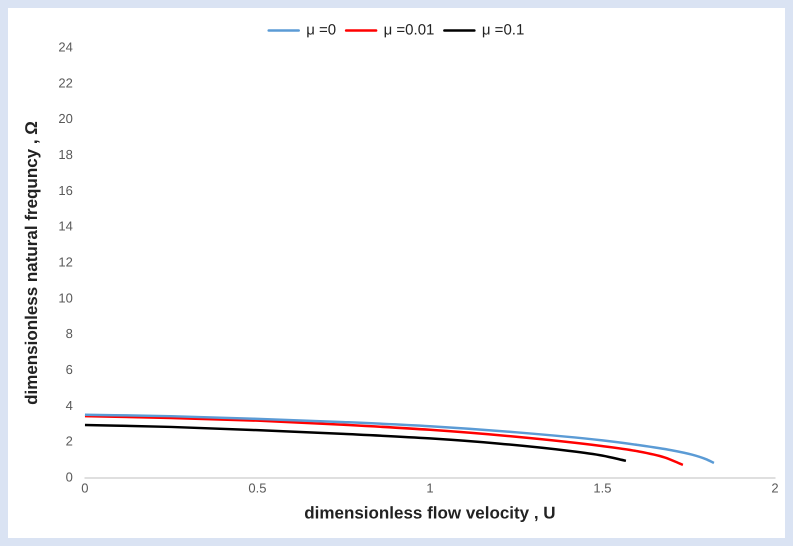 The image size is (793, 546). Describe the element at coordinates (430, 488) in the screenshot. I see `x-tick-label: 1` at that location.